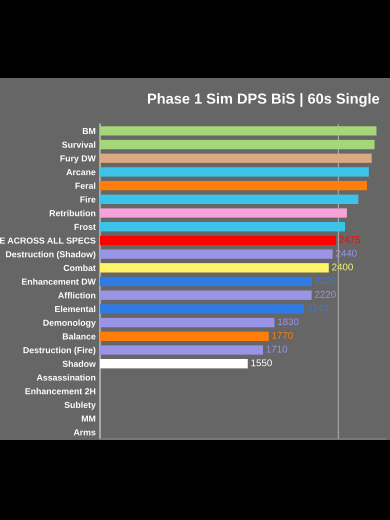  I want to click on y-tick-label: Balance, so click(79, 336).